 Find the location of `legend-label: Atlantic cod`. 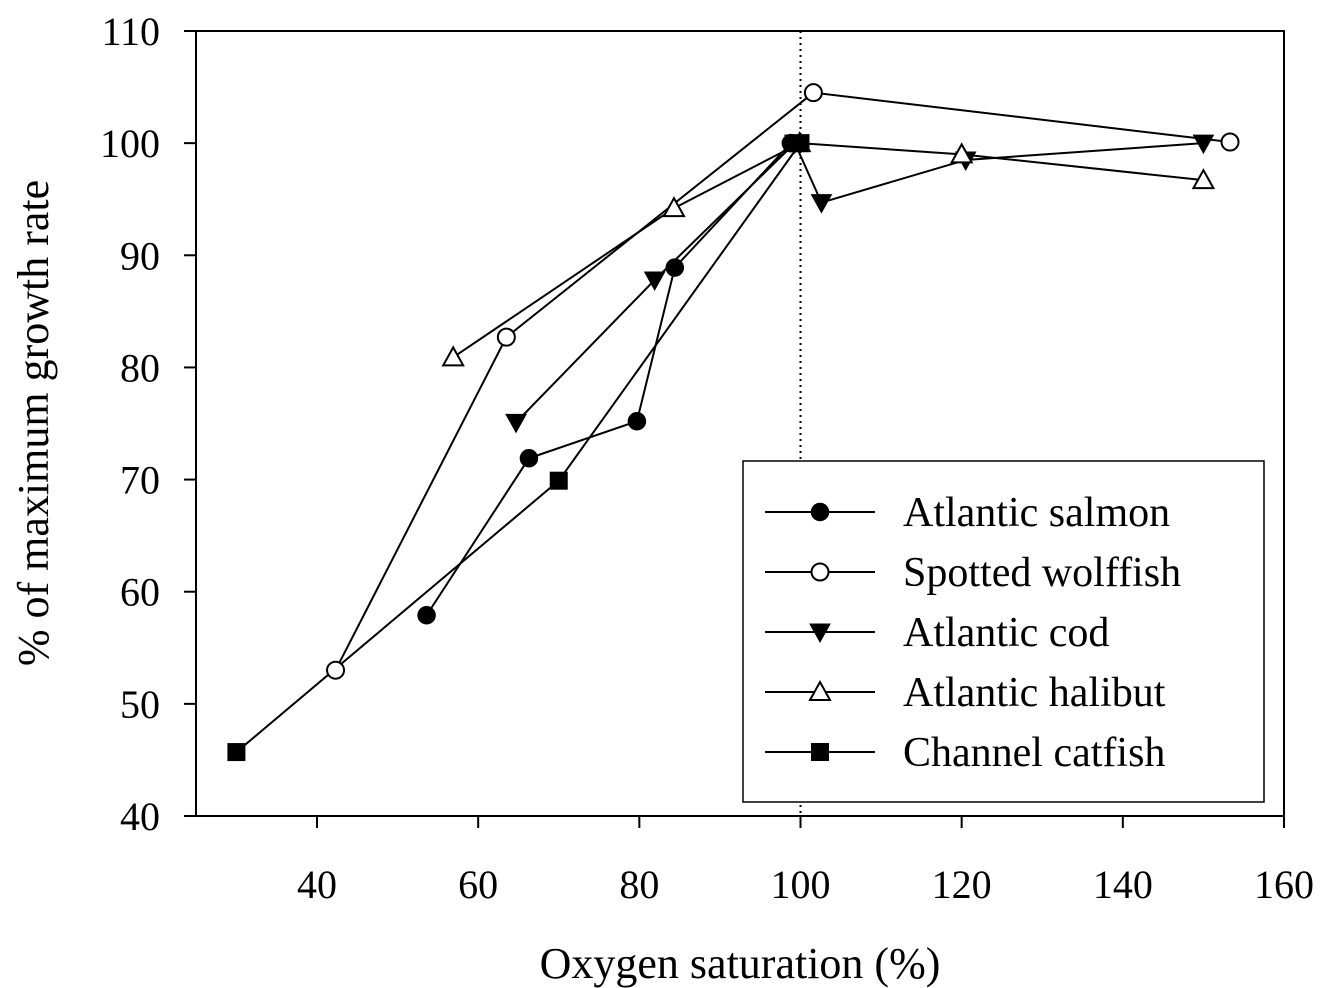

legend-label: Atlantic cod is located at coordinates (1006, 633).